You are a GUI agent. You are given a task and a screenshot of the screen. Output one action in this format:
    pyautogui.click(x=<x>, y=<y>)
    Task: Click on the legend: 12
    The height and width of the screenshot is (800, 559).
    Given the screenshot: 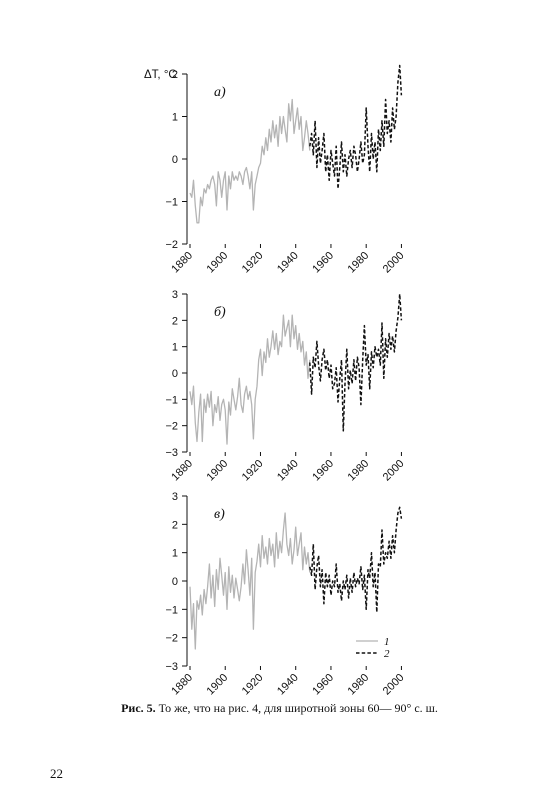 What is the action you would take?
    pyautogui.click(x=373, y=648)
    